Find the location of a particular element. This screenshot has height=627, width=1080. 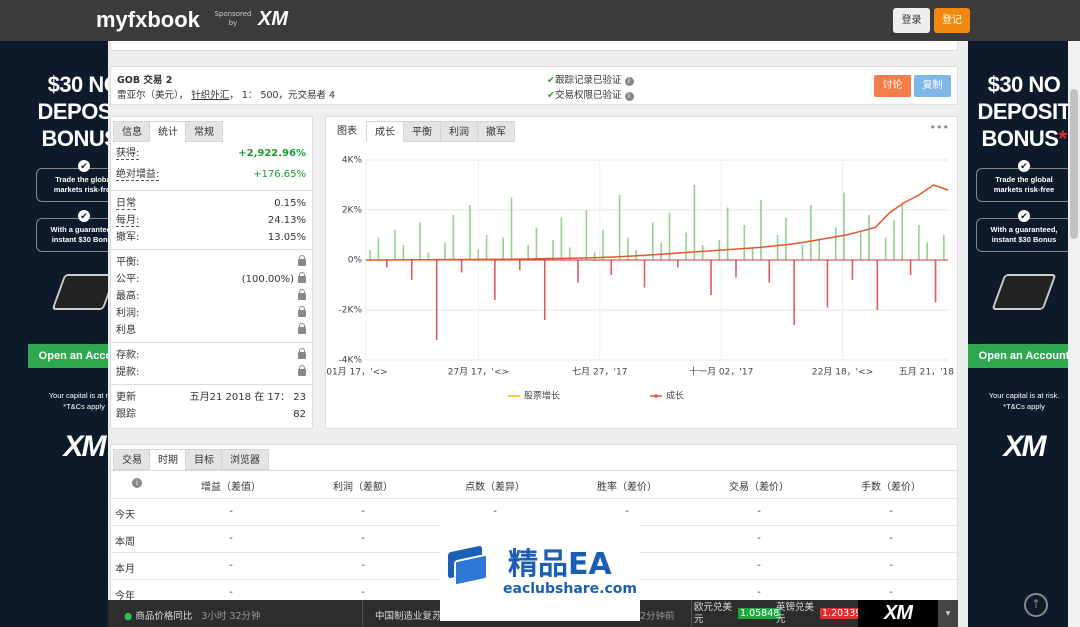

value: (100.00%) is located at coordinates (267, 279).